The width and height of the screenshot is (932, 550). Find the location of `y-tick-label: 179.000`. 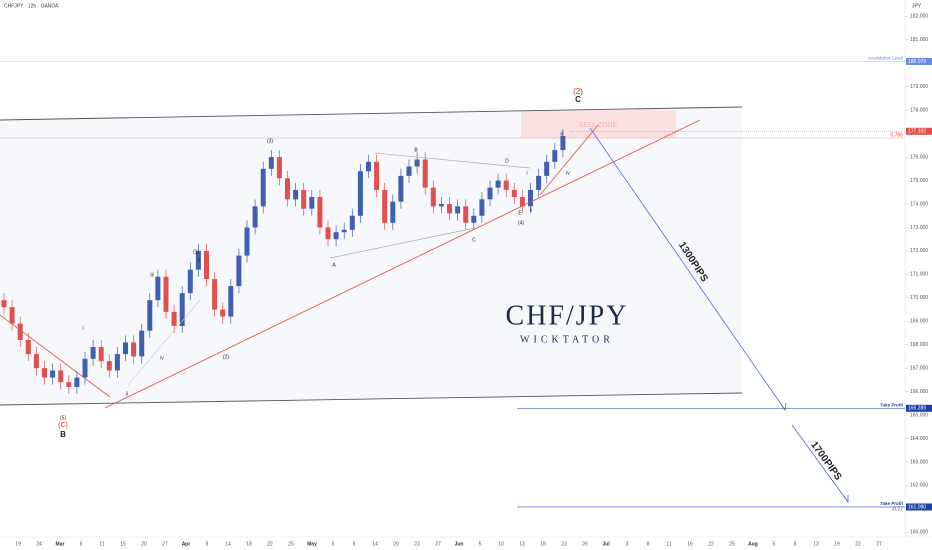

y-tick-label: 179.000 is located at coordinates (919, 87).